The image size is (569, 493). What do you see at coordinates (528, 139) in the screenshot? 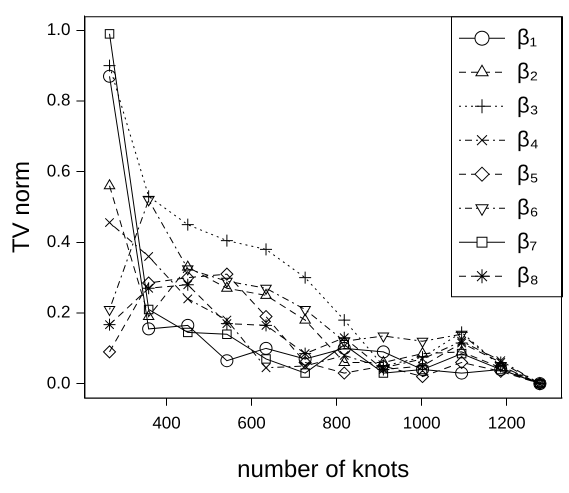
I see `legend-label: β₄` at bounding box center [528, 139].